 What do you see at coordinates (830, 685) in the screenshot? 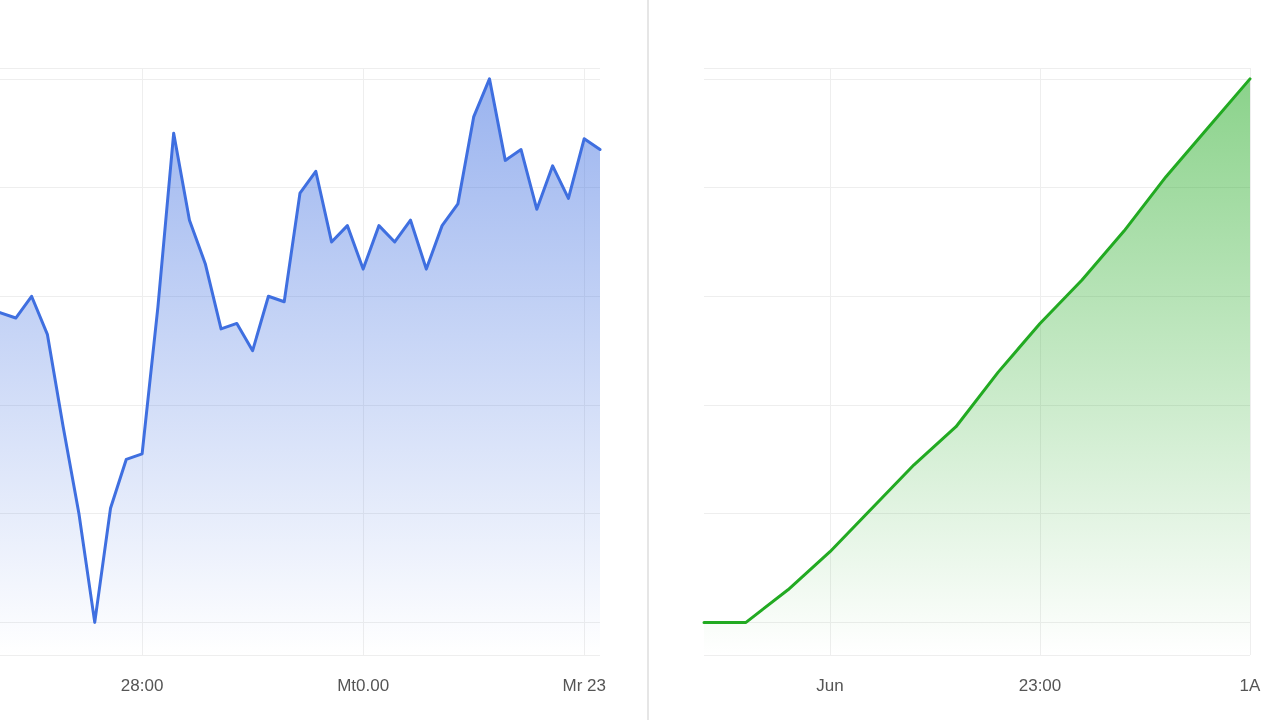
I see `x-tick-label: Jun` at bounding box center [830, 685].